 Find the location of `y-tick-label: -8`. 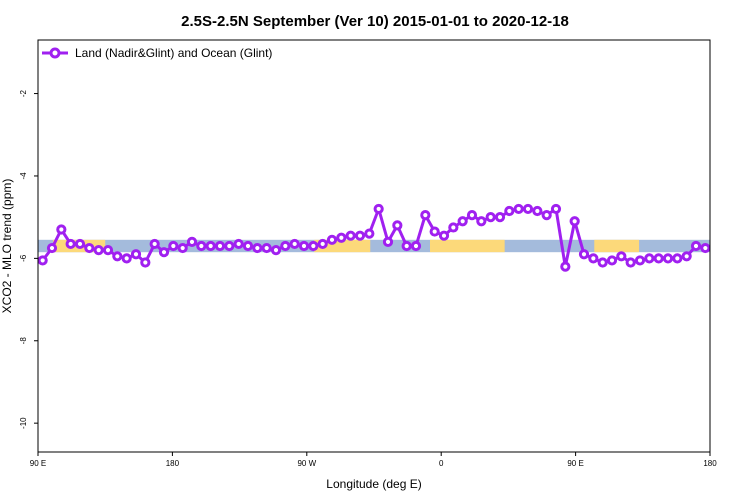

y-tick-label: -8 is located at coordinates (23, 341).